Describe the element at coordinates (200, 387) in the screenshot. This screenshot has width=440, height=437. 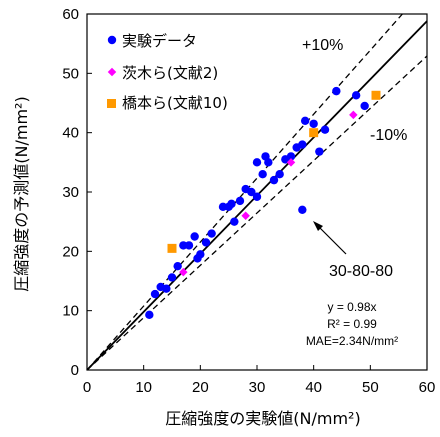
I see `x-tick-label: 20` at that location.